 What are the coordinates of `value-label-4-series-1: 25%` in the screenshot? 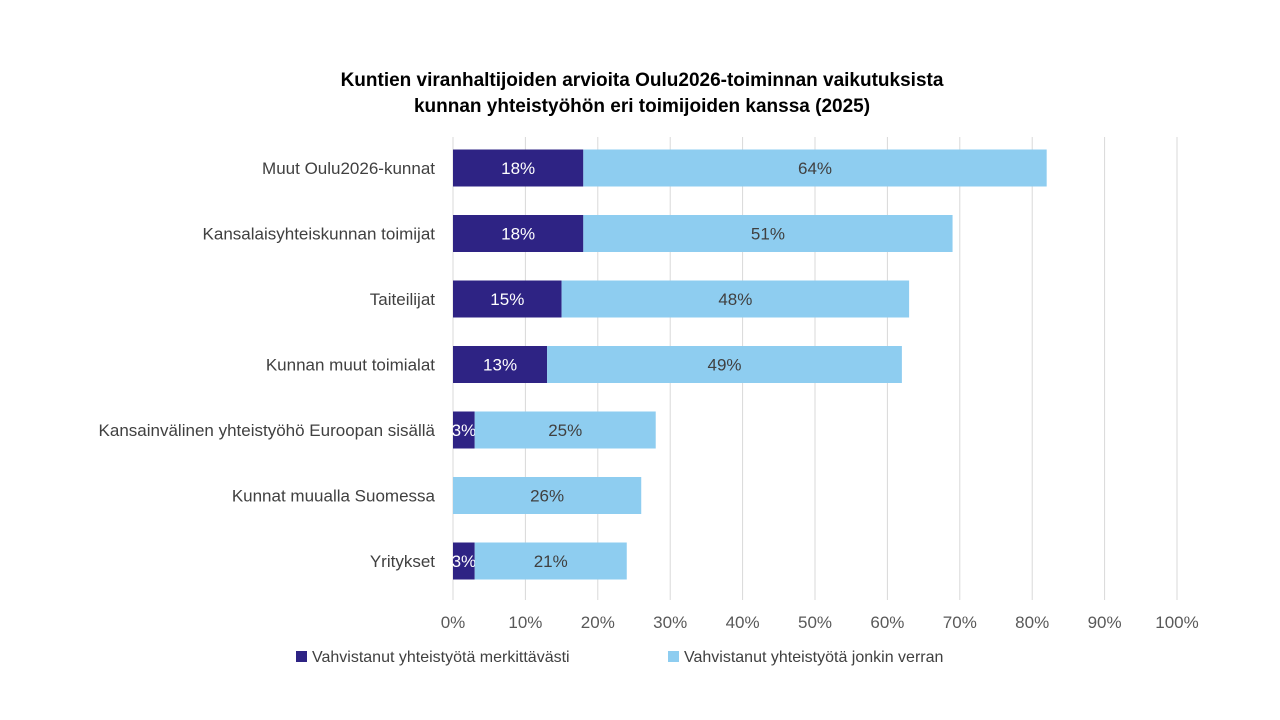 It's located at (565, 430).